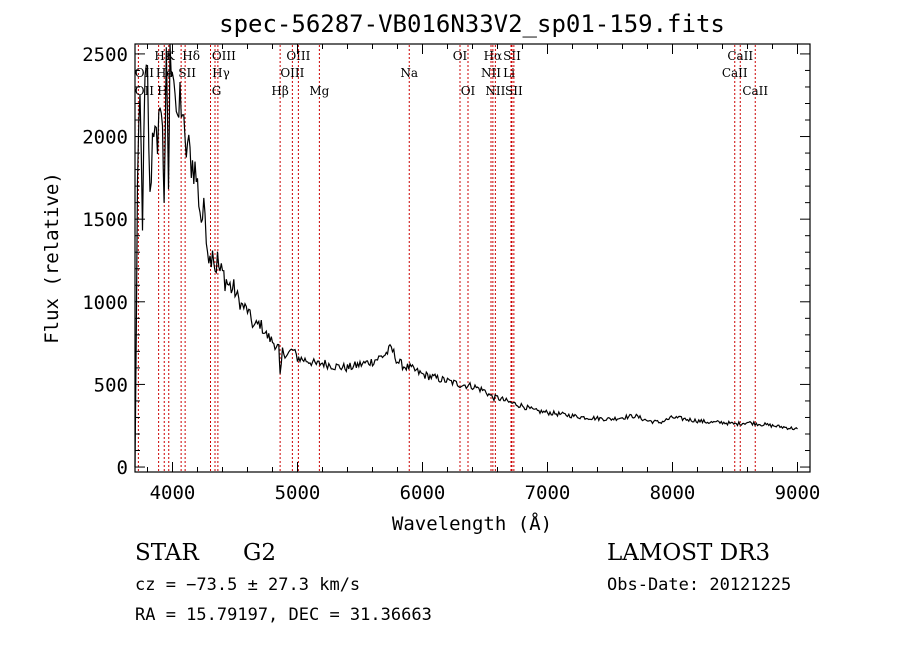  I want to click on x-tick-label: 8000, so click(673, 493).